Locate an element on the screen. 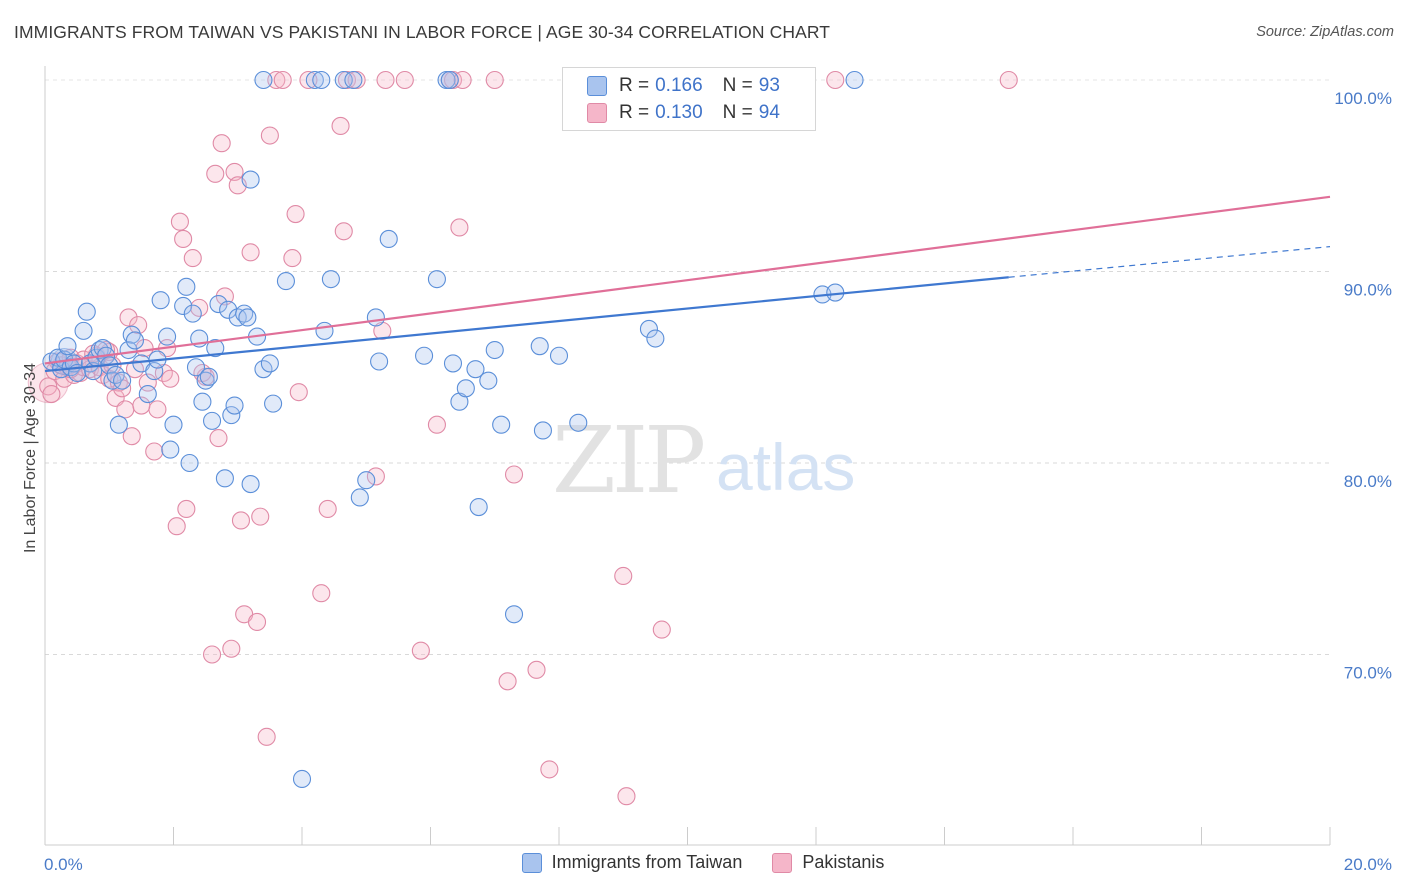 The width and height of the screenshot is (1406, 892). legend-n-label: N = is located at coordinates (737, 112).